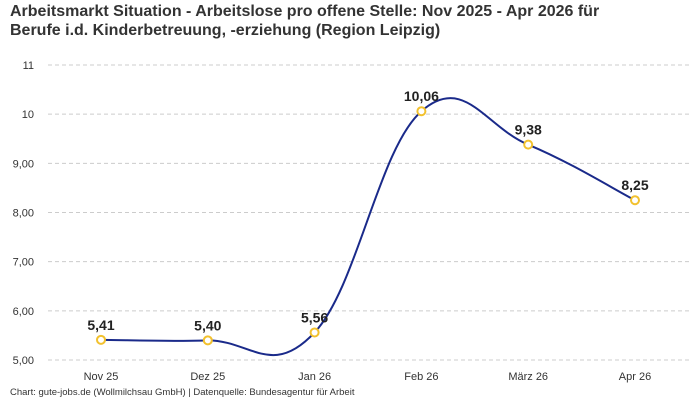 The width and height of the screenshot is (700, 400). What do you see at coordinates (314, 317) in the screenshot?
I see `data-label: 5,56` at bounding box center [314, 317].